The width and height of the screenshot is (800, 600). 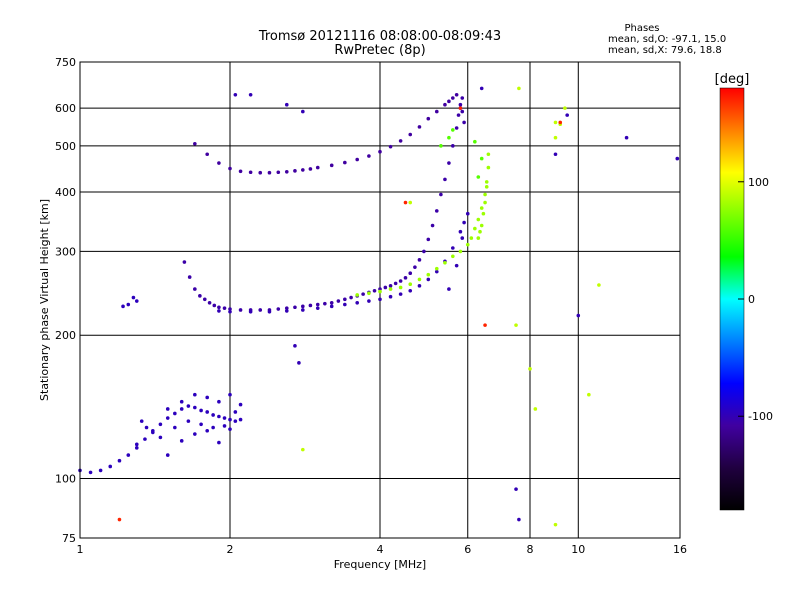 I want to click on y-tick-label: 75, so click(x=69, y=538).